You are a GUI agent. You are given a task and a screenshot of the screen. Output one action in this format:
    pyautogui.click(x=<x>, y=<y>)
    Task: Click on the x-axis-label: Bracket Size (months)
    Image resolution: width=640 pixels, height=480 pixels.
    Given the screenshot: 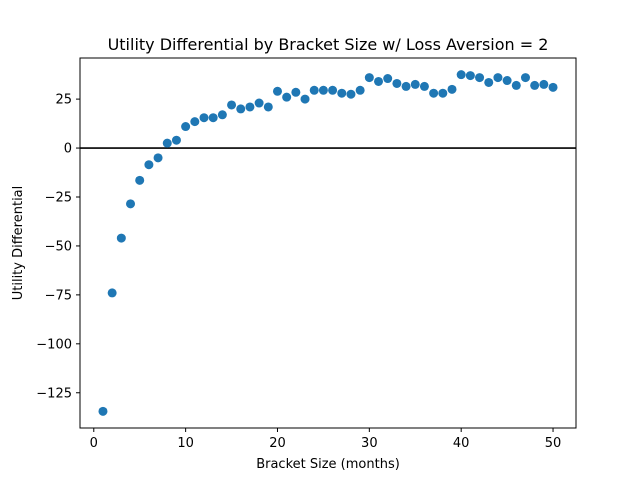 What is the action you would take?
    pyautogui.click(x=328, y=464)
    